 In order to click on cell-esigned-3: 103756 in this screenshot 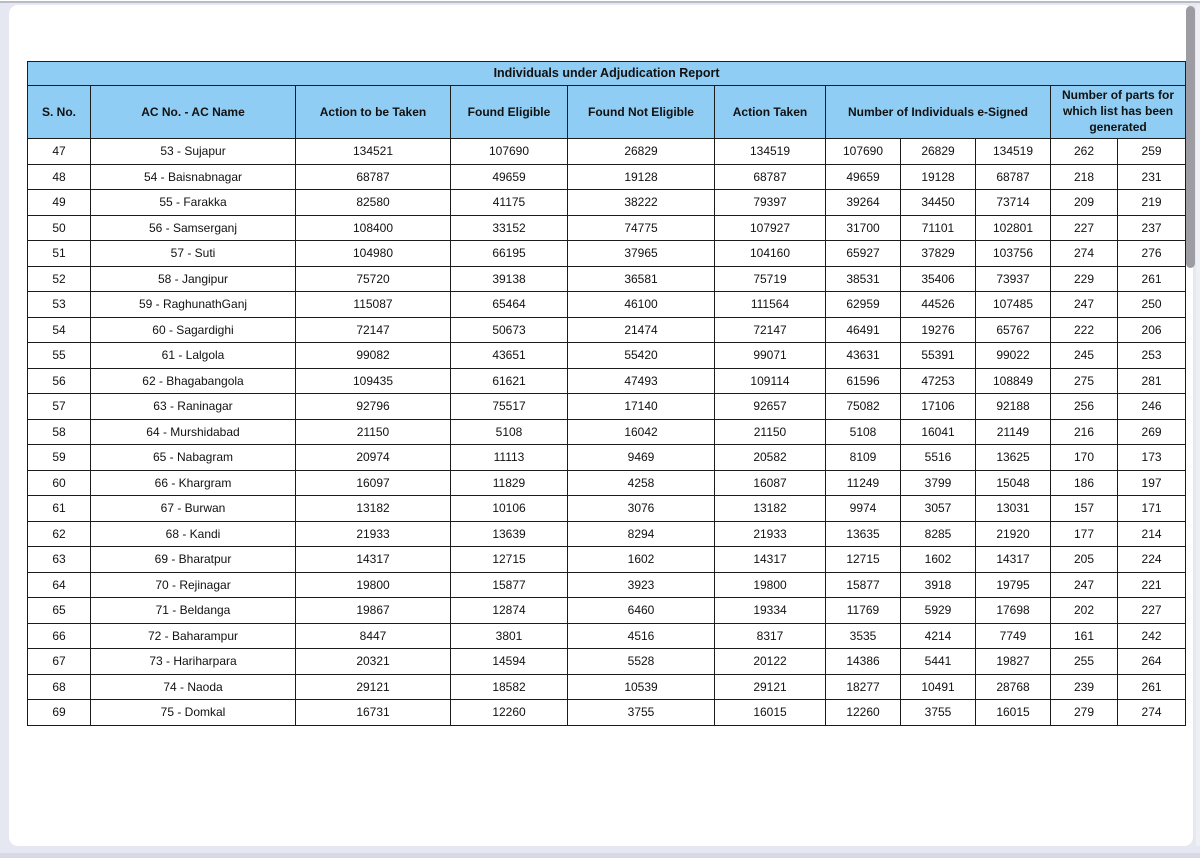, I will do `click(1013, 253)`.